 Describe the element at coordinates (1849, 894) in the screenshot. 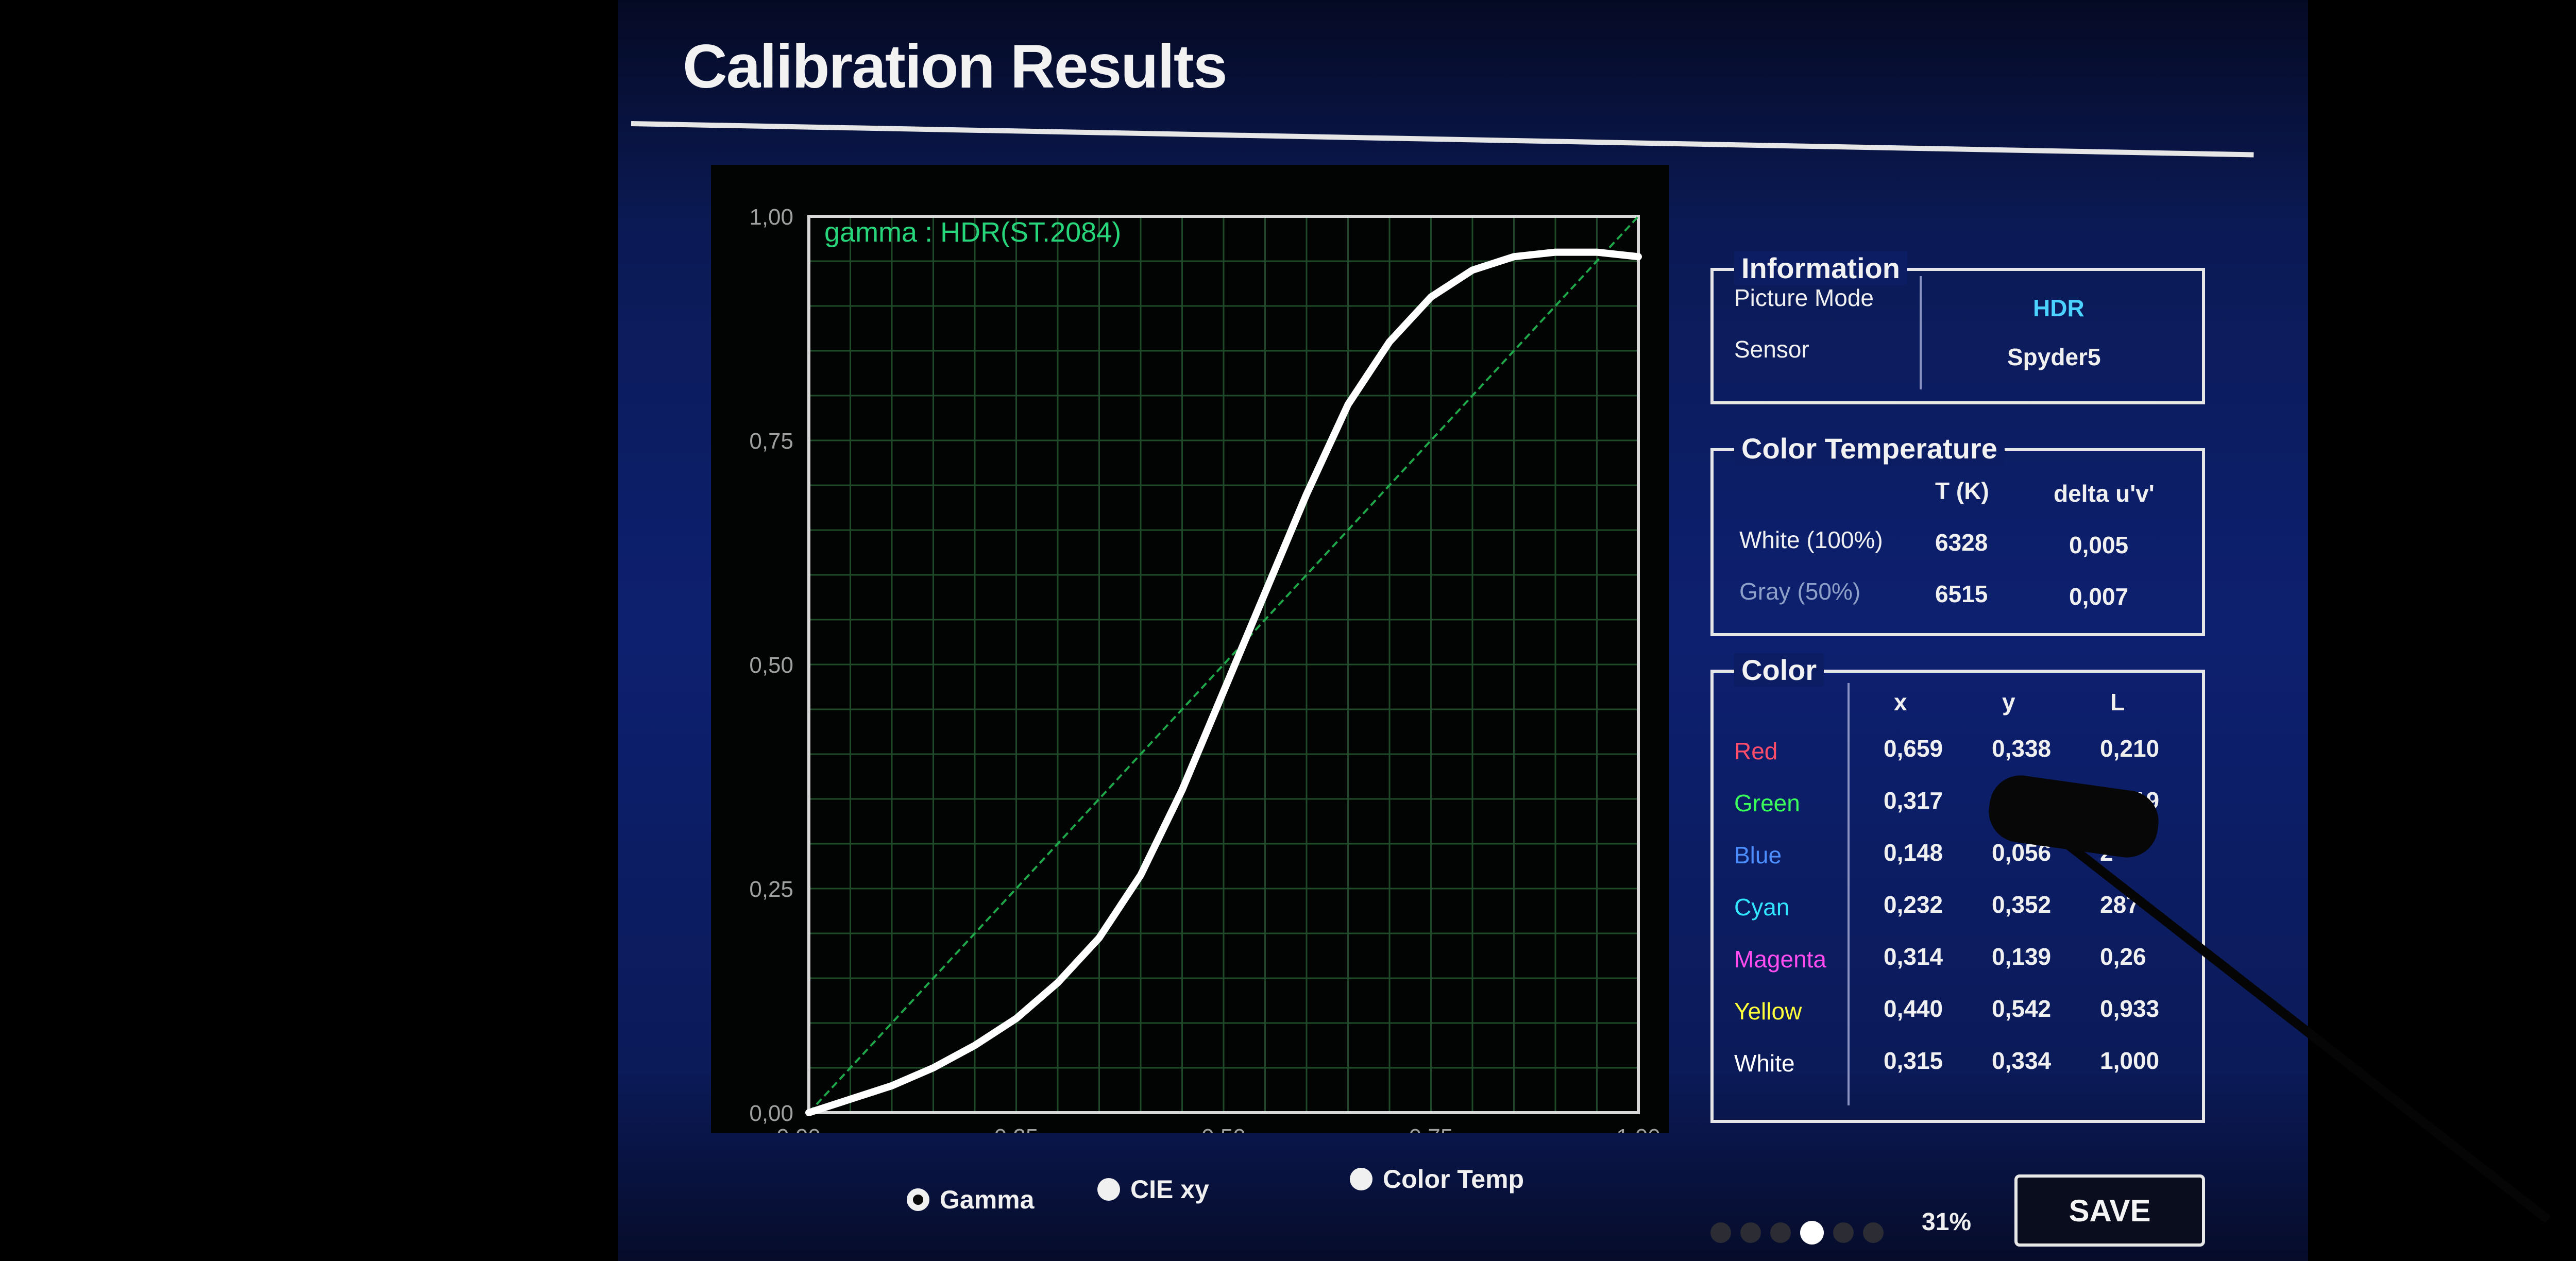

I see `color-divider` at that location.